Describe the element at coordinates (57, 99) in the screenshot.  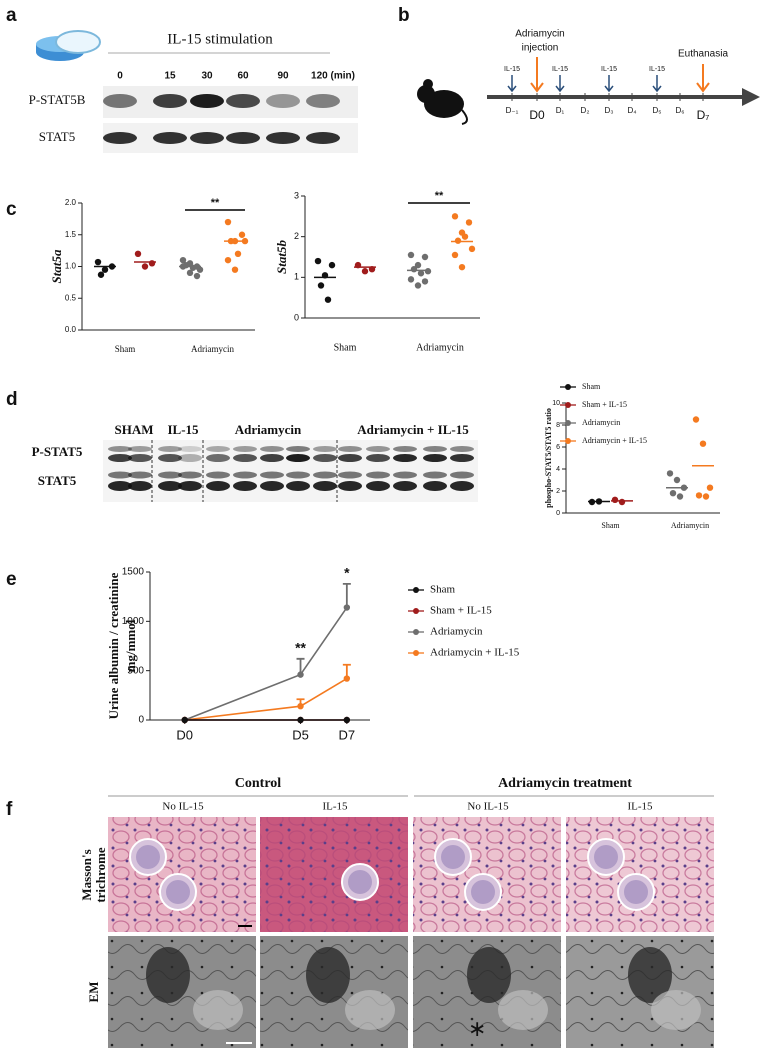
I see `row-label: P-STAT5B` at that location.